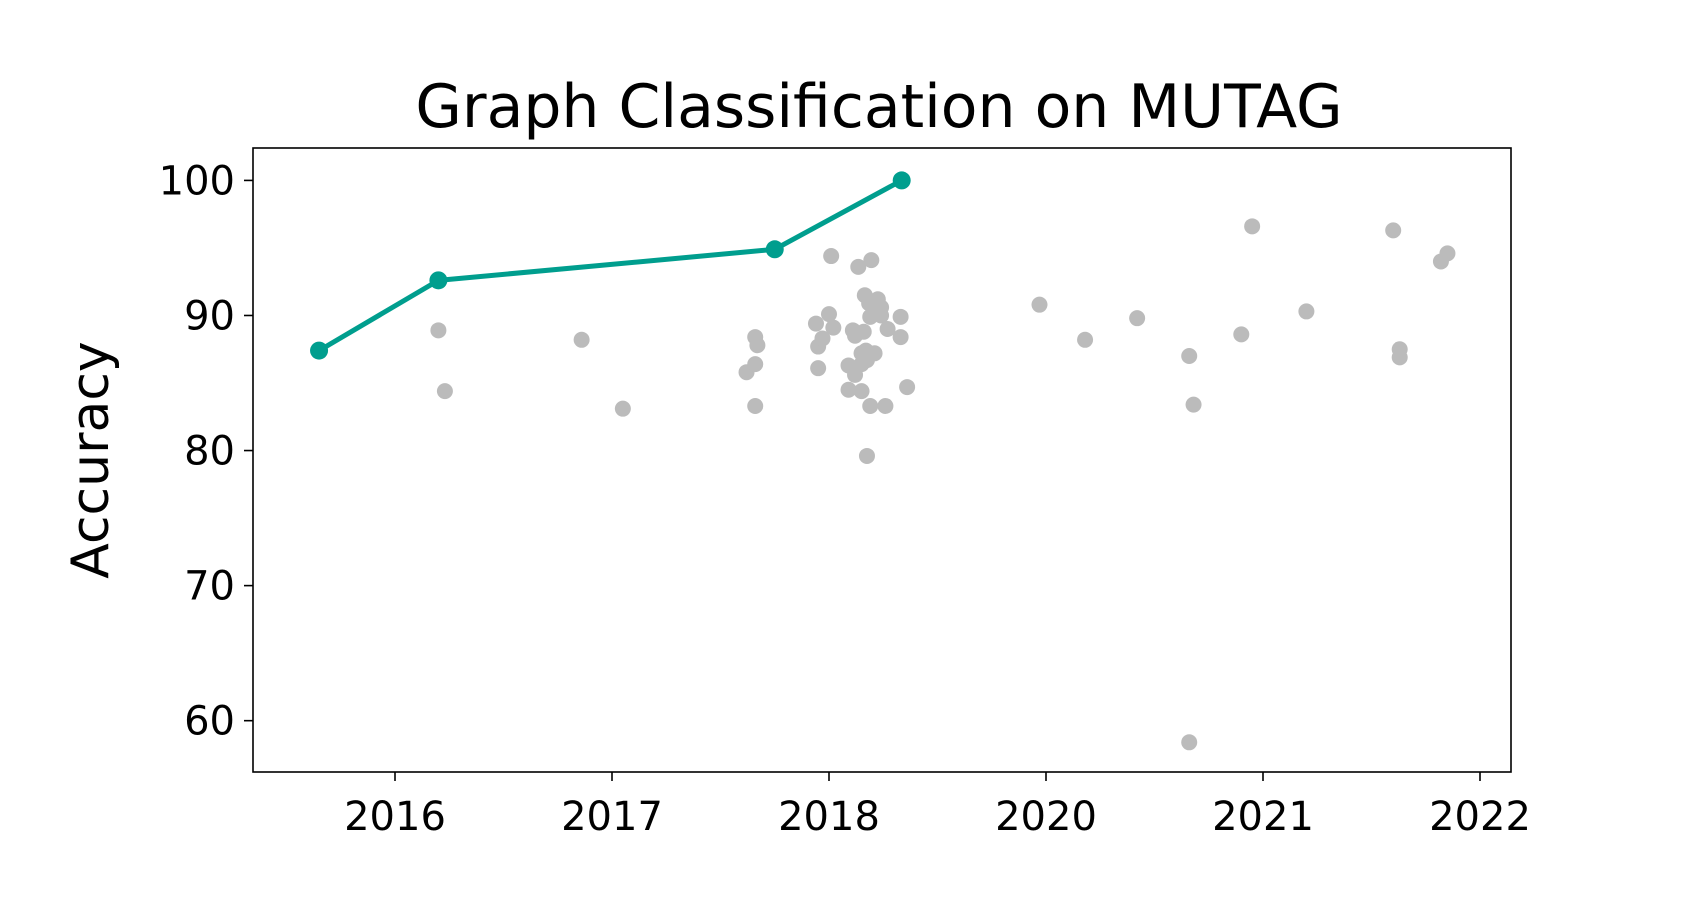  I want to click on y-axis-ticks: 60 70 80 90 100, so click(206, 451).